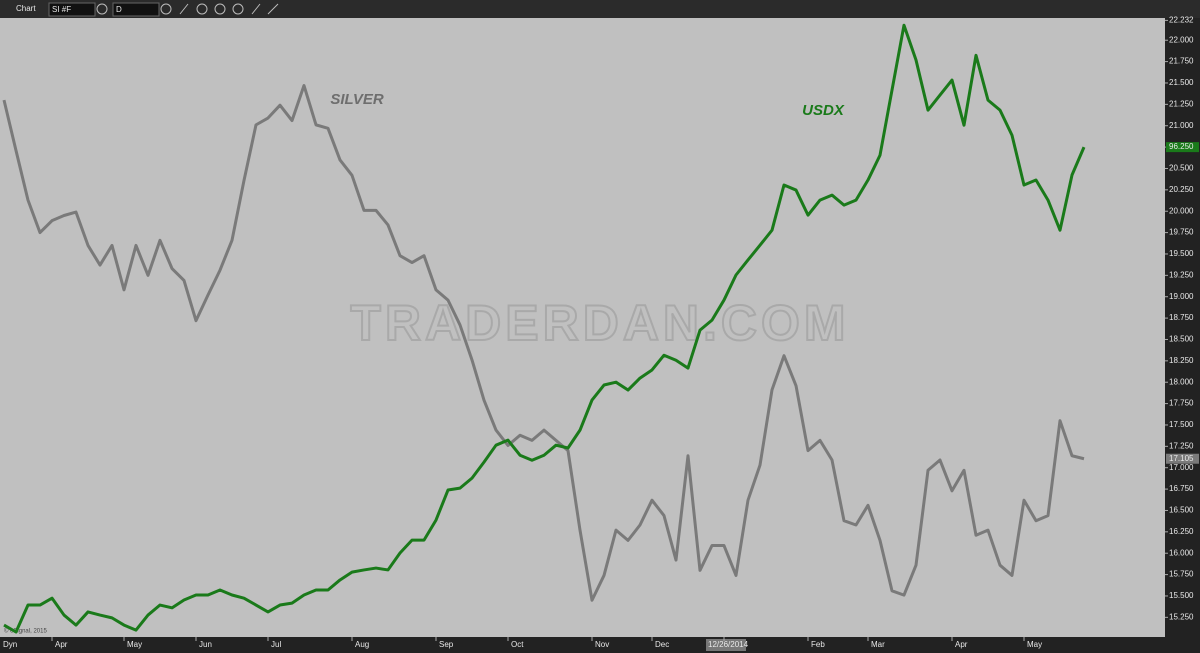 The height and width of the screenshot is (653, 1200). Describe the element at coordinates (1181, 189) in the screenshot. I see `y-tick-label: 20.250` at that location.